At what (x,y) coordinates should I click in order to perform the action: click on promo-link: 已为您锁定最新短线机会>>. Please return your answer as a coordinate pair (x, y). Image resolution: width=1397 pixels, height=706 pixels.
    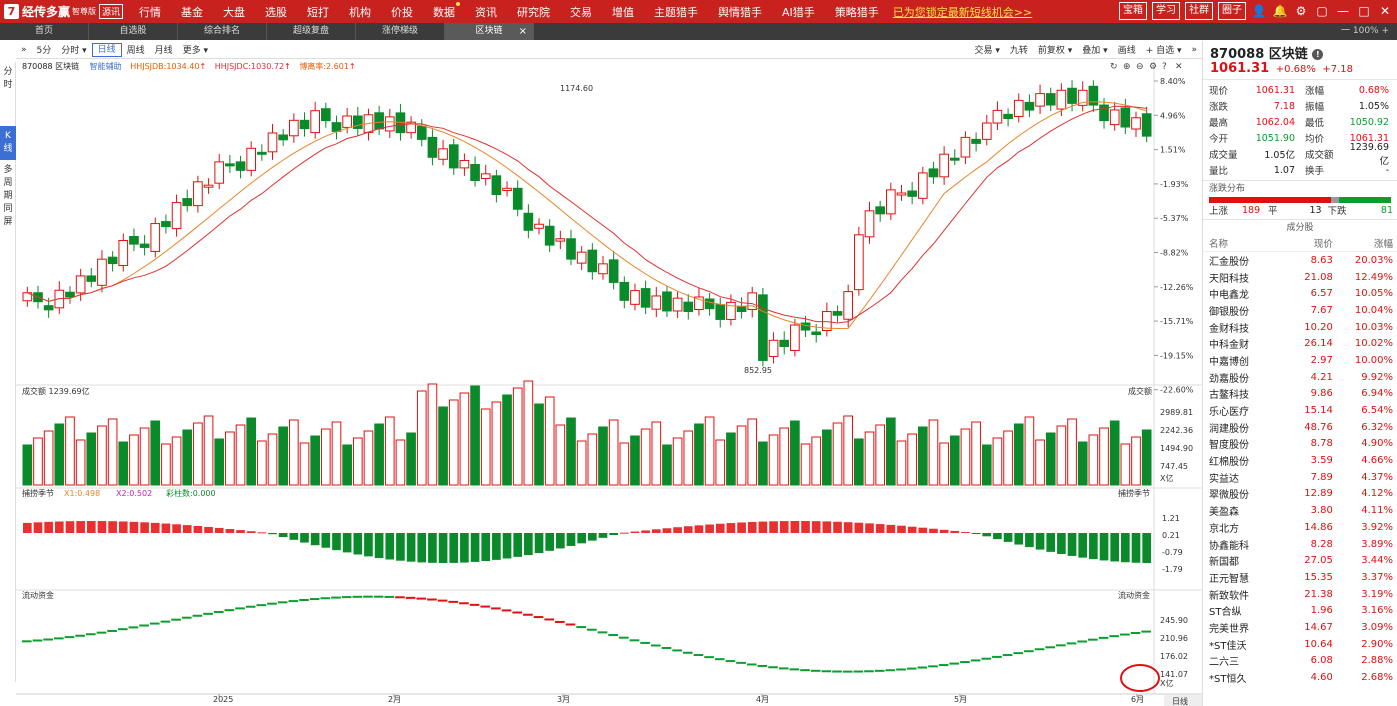
    Looking at the image, I should click on (962, 12).